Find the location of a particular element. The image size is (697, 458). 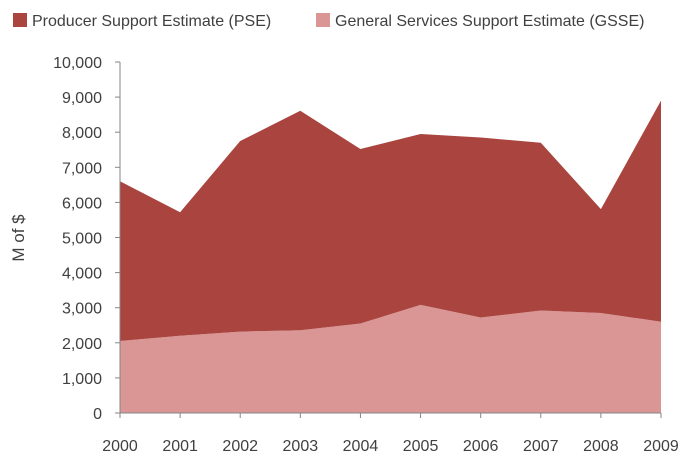

legend-label-gsse: General Services Support Estimate (GSSE) is located at coordinates (489, 21).